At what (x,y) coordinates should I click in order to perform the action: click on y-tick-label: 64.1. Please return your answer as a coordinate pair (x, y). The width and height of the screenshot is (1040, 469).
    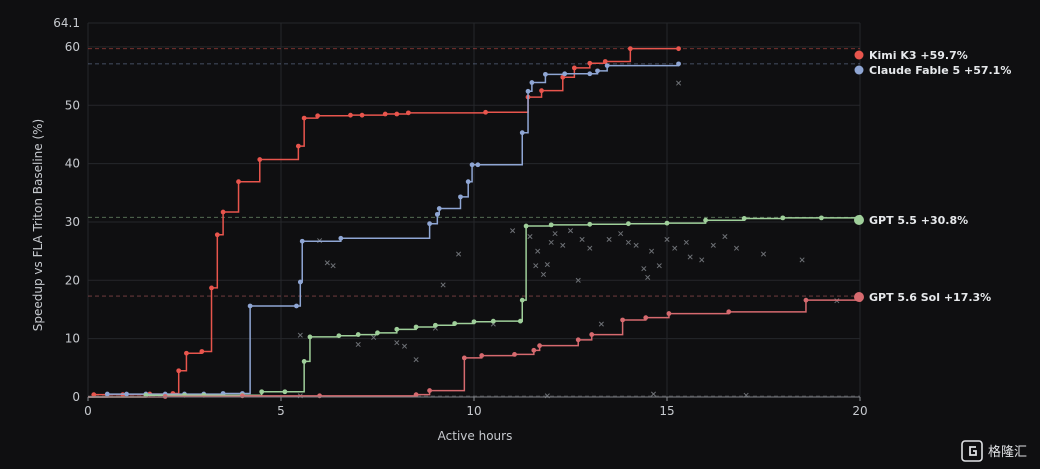
    Looking at the image, I should click on (66, 23).